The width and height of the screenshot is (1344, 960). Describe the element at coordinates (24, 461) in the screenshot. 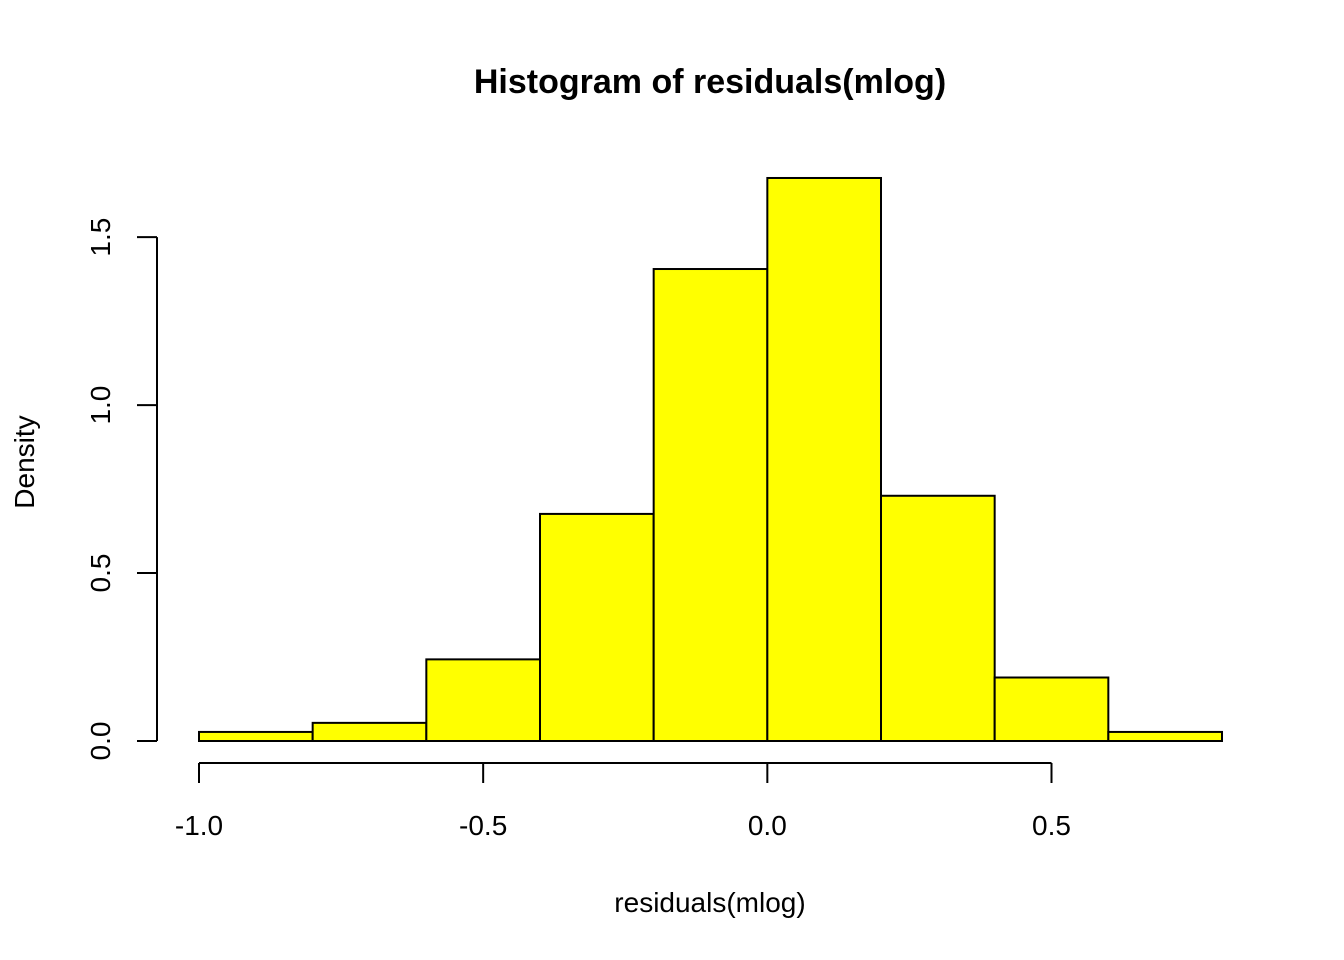

I see `y-axis-label: Density` at that location.